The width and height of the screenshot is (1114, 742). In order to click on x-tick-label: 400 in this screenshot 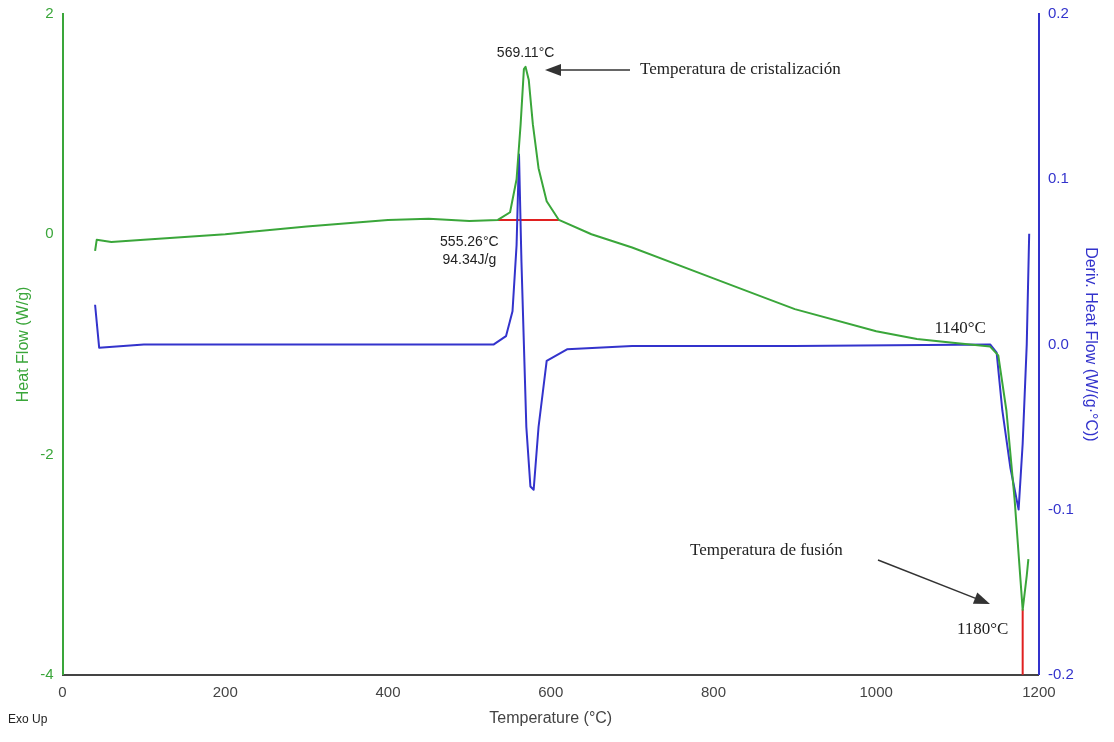, I will do `click(388, 691)`.